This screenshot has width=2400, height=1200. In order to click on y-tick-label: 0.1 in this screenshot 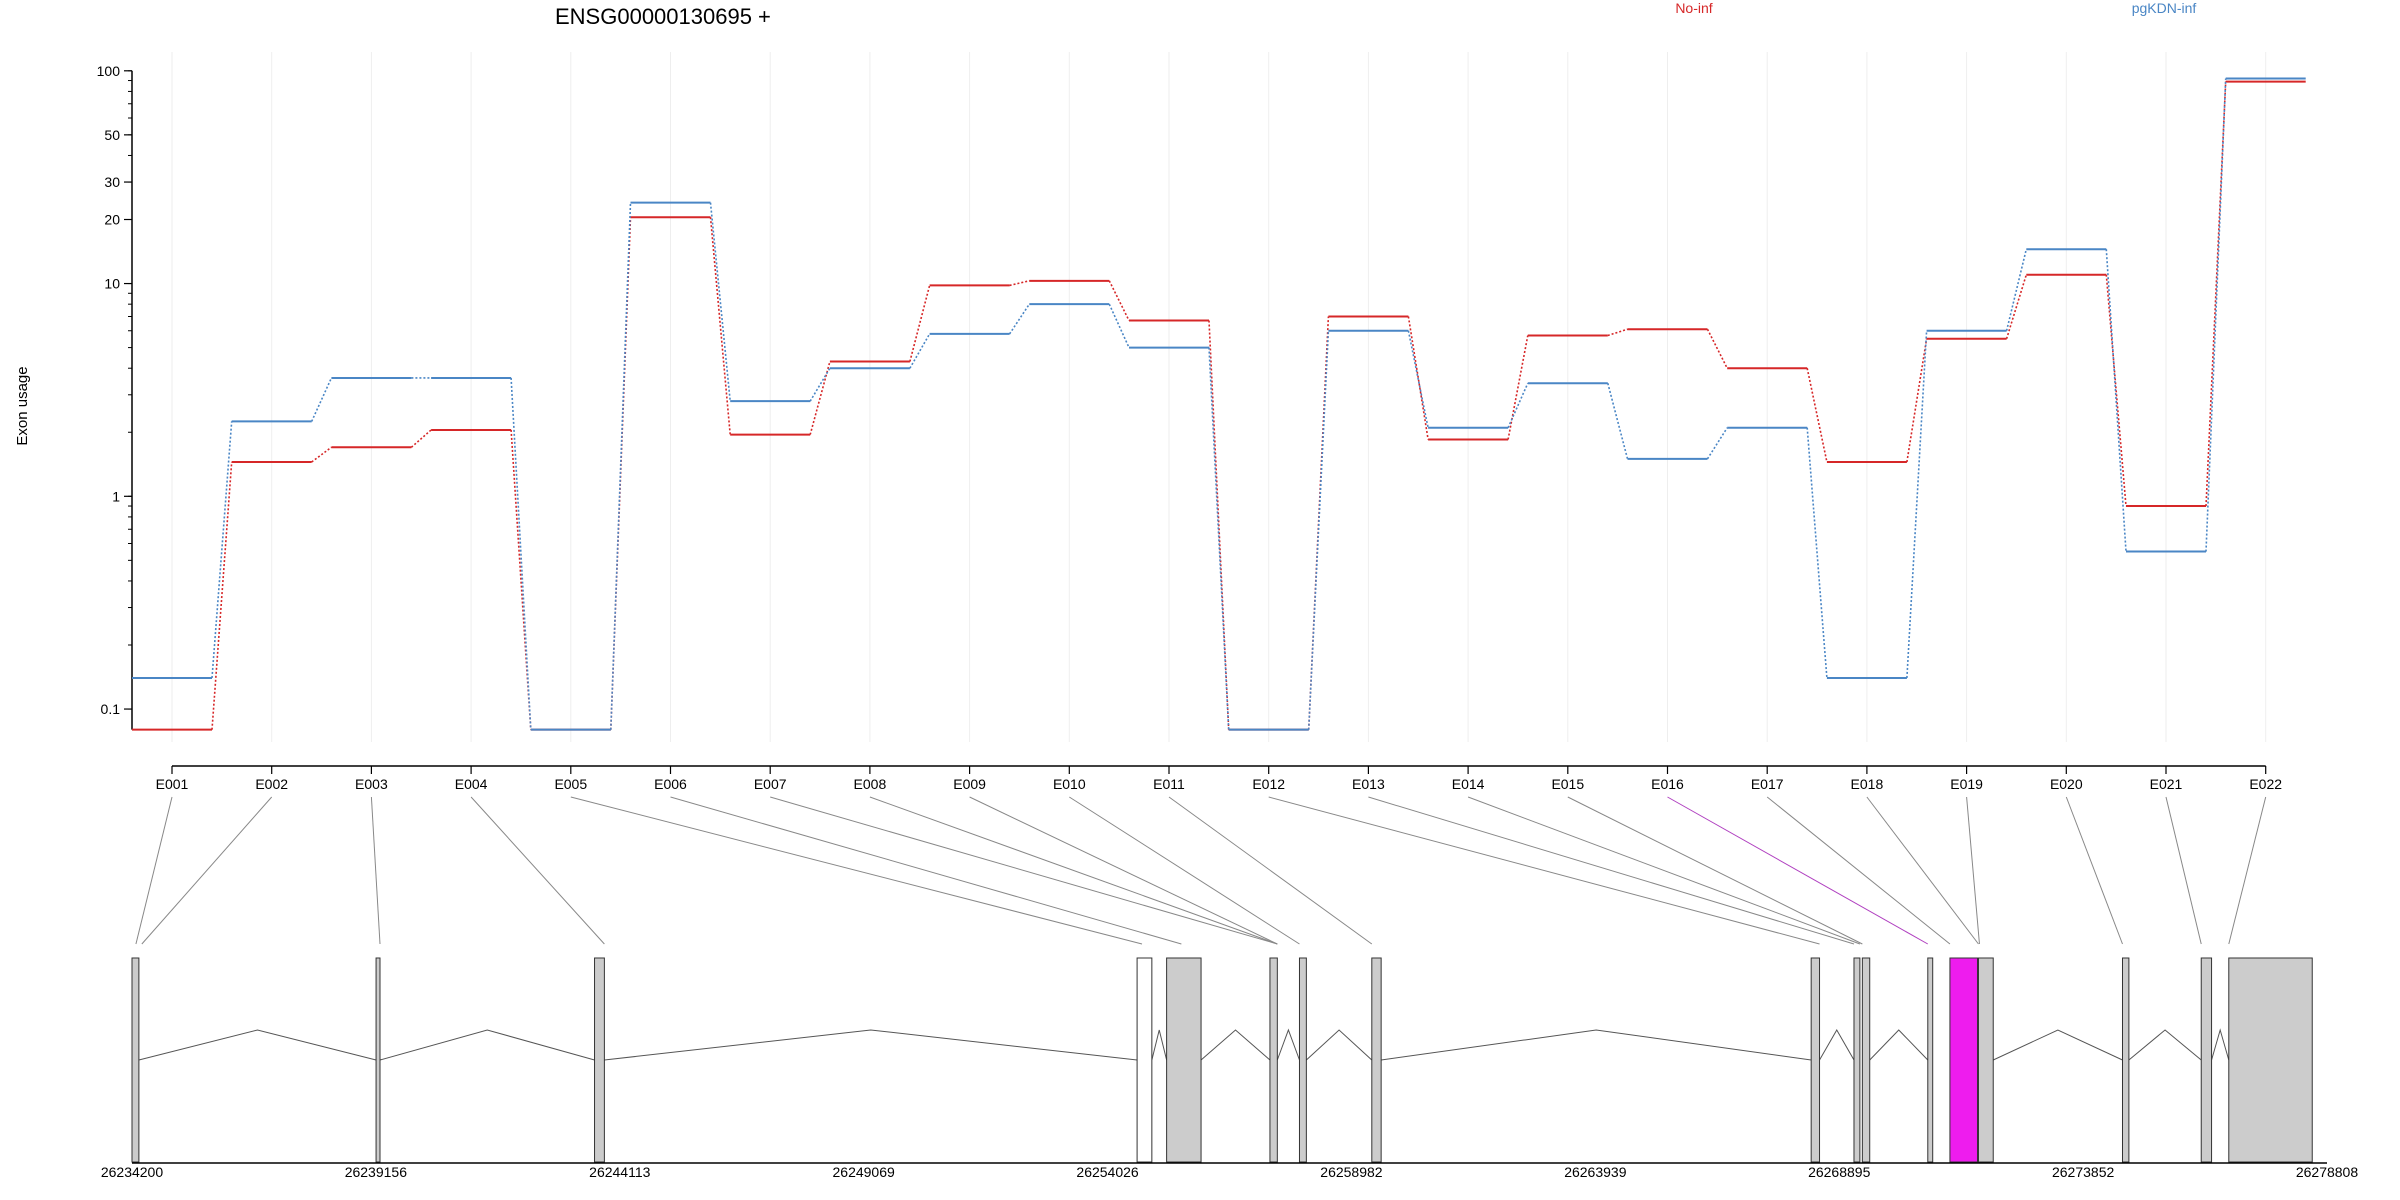, I will do `click(111, 709)`.